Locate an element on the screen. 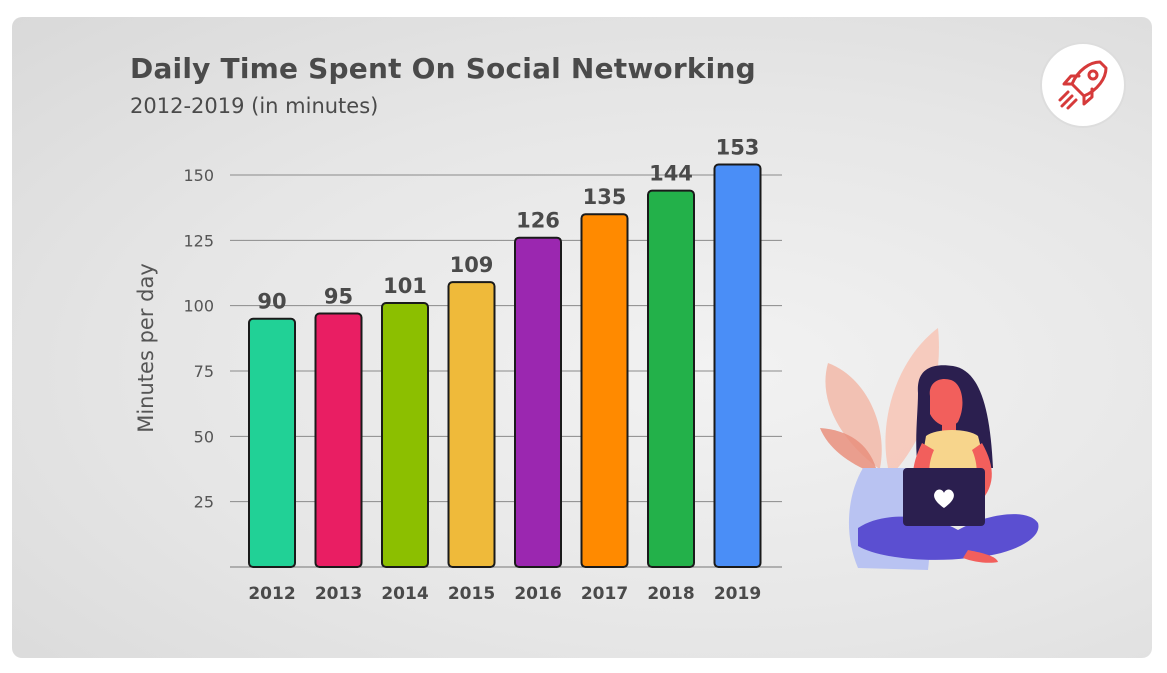  x-tick-label-2012: 2012 is located at coordinates (271, 594).